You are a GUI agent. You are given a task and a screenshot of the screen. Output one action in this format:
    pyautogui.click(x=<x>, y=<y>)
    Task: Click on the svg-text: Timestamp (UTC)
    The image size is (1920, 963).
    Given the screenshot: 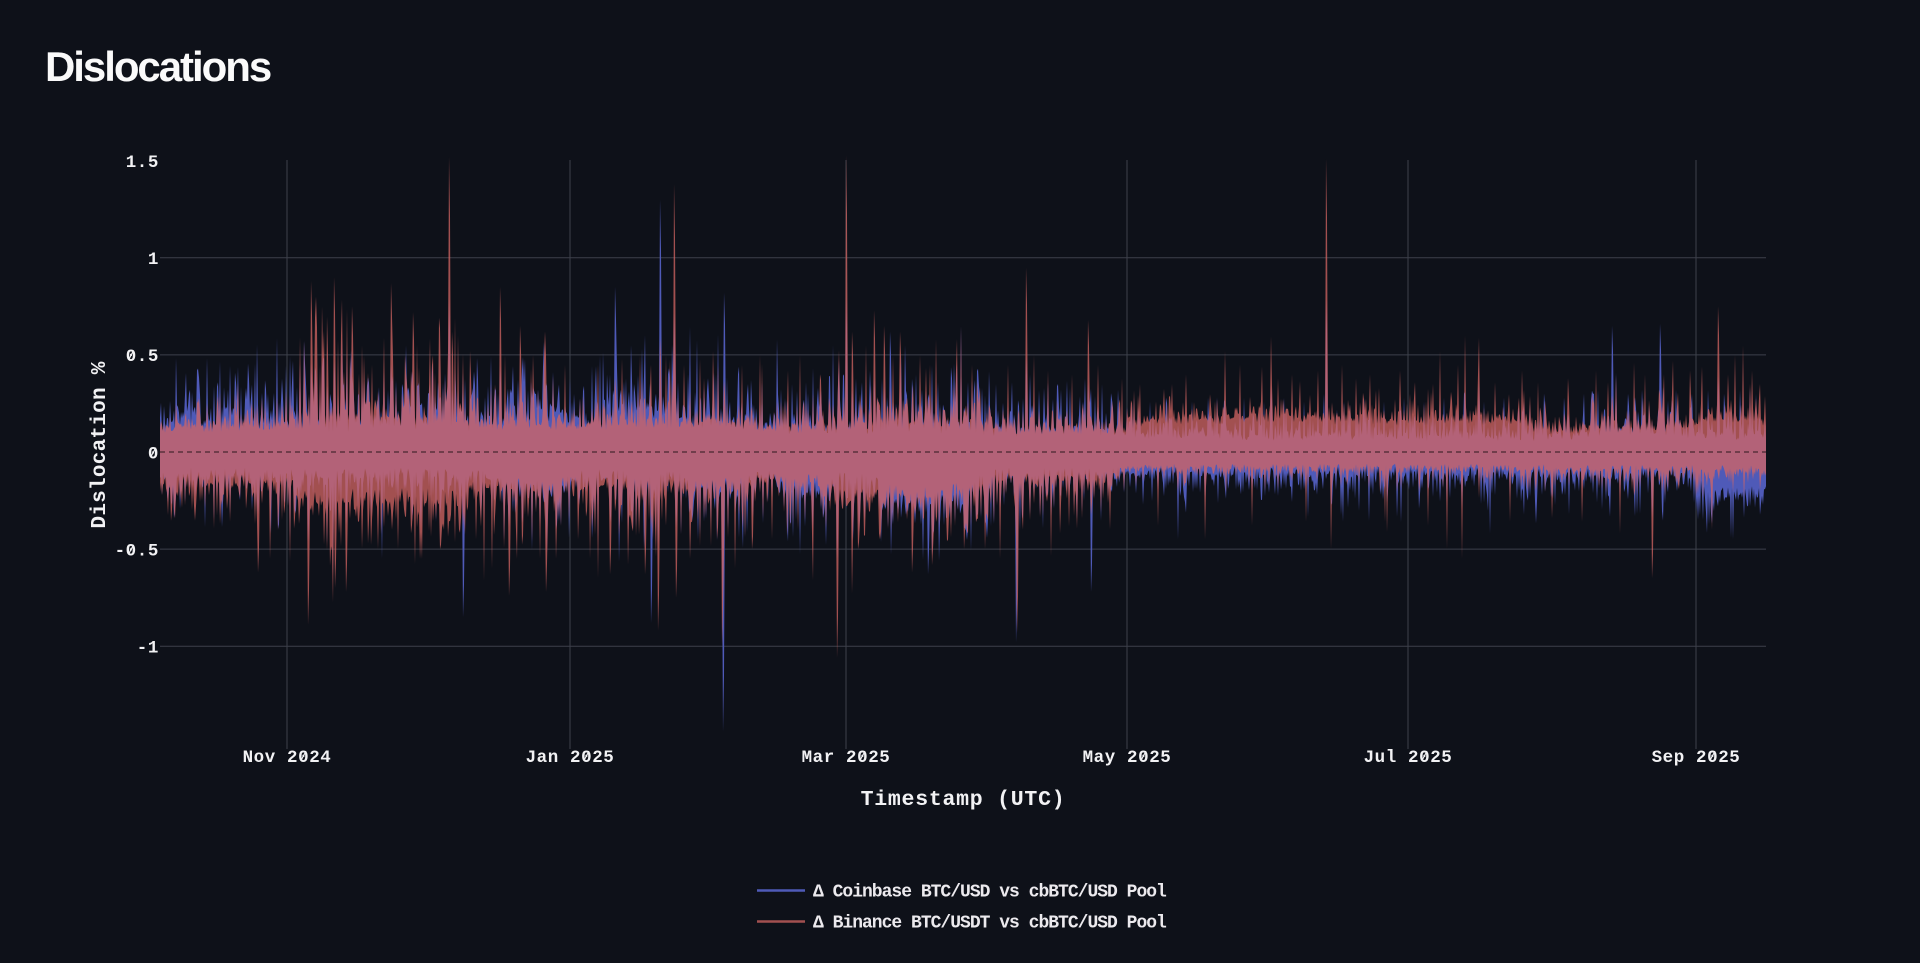 What is the action you would take?
    pyautogui.click(x=963, y=800)
    